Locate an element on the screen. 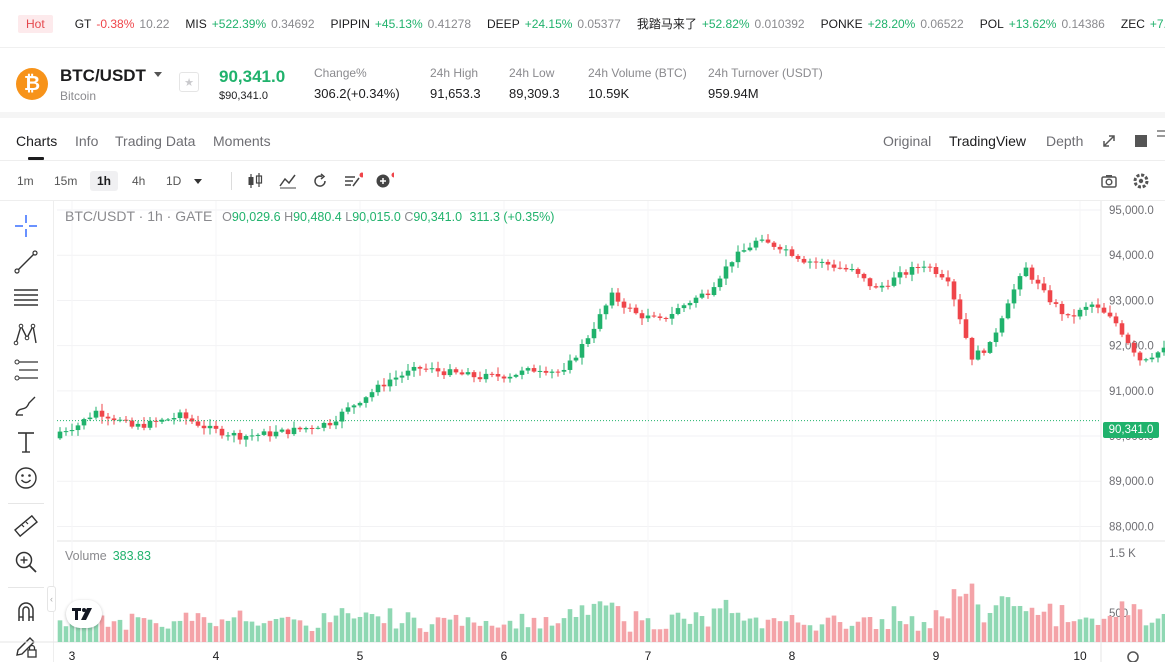 This screenshot has width=1165, height=662. indicators-icon is located at coordinates (288, 181).